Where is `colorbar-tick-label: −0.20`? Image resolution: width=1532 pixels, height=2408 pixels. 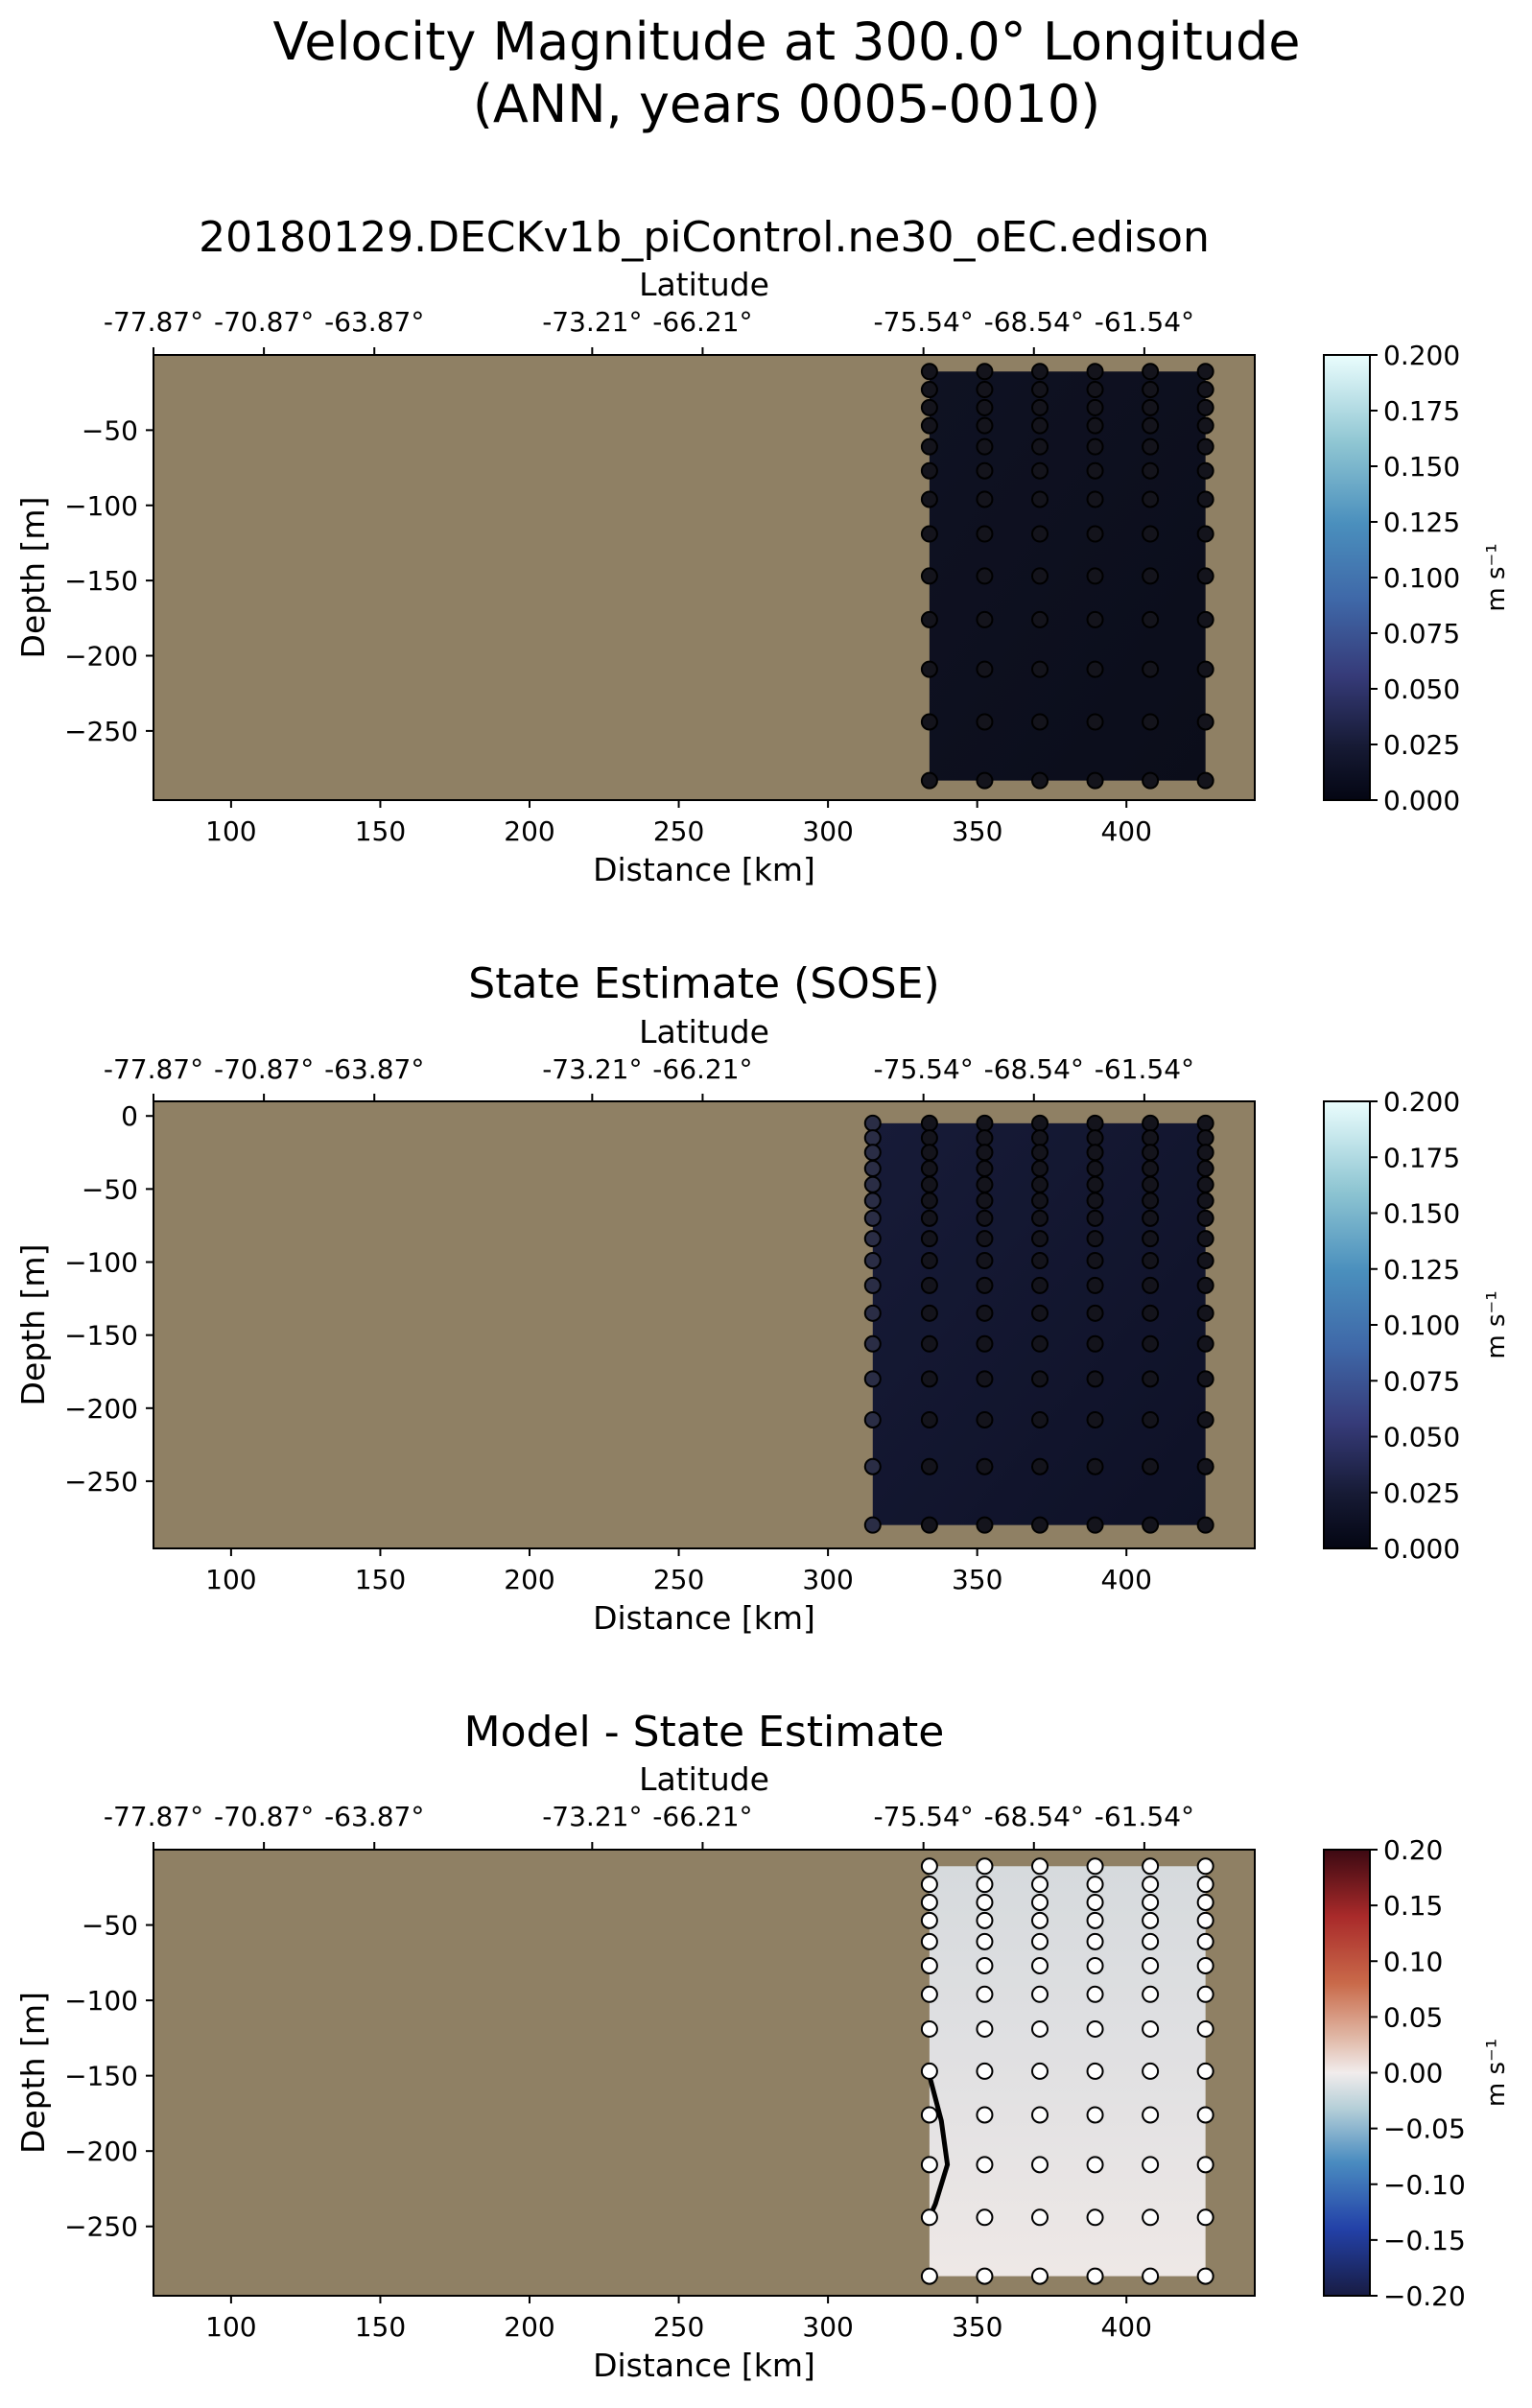 colorbar-tick-label: −0.20 is located at coordinates (1424, 2296).